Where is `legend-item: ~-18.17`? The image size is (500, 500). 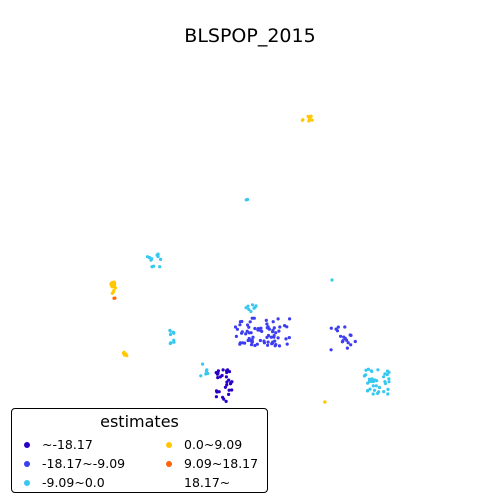
legend-item: ~-18.17 is located at coordinates (58, 444).